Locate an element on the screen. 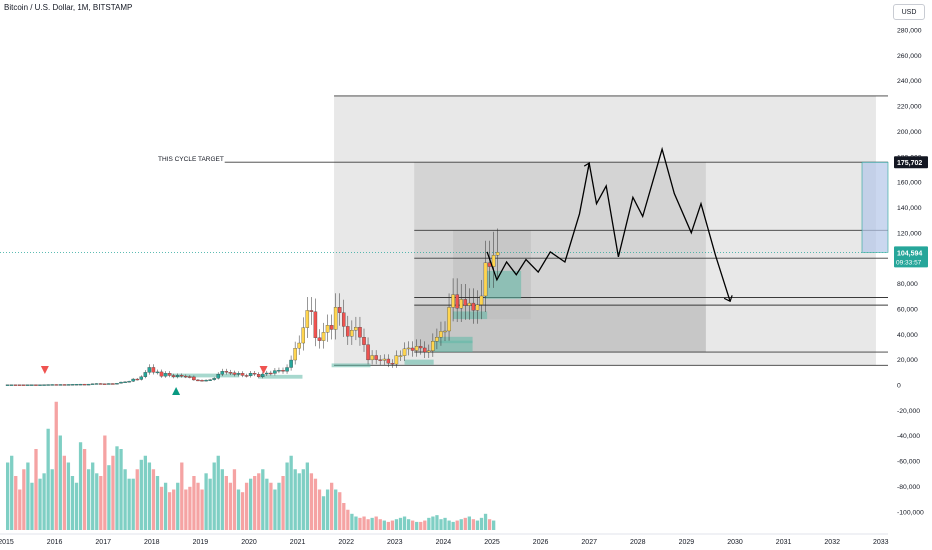  x-tick-label: 2026 is located at coordinates (541, 542).